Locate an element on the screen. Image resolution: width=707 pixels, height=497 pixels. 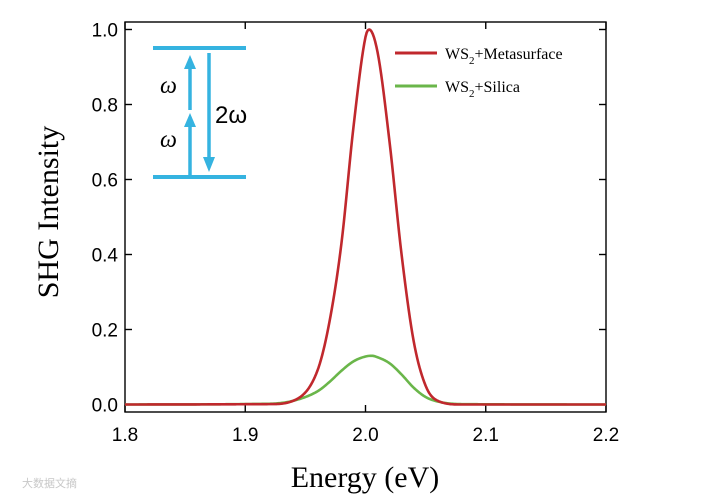
legend-label-silica: WS2+Silica is located at coordinates (482, 89).